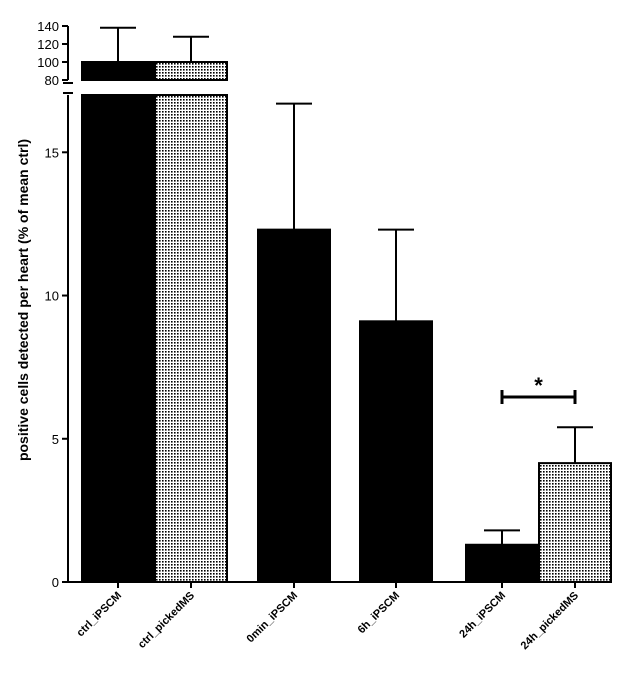 The image size is (632, 678). I want to click on bar-6h-ipscm, so click(396, 451).